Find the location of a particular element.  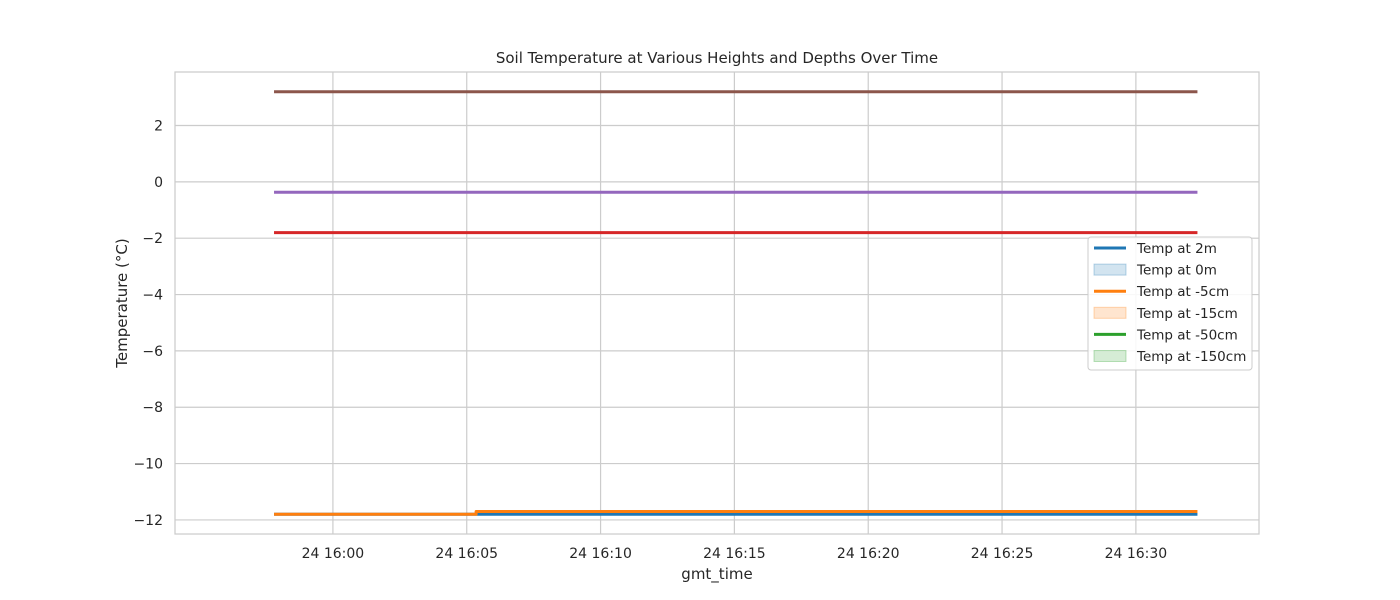

y-tick-label: 0 is located at coordinates (158, 183).